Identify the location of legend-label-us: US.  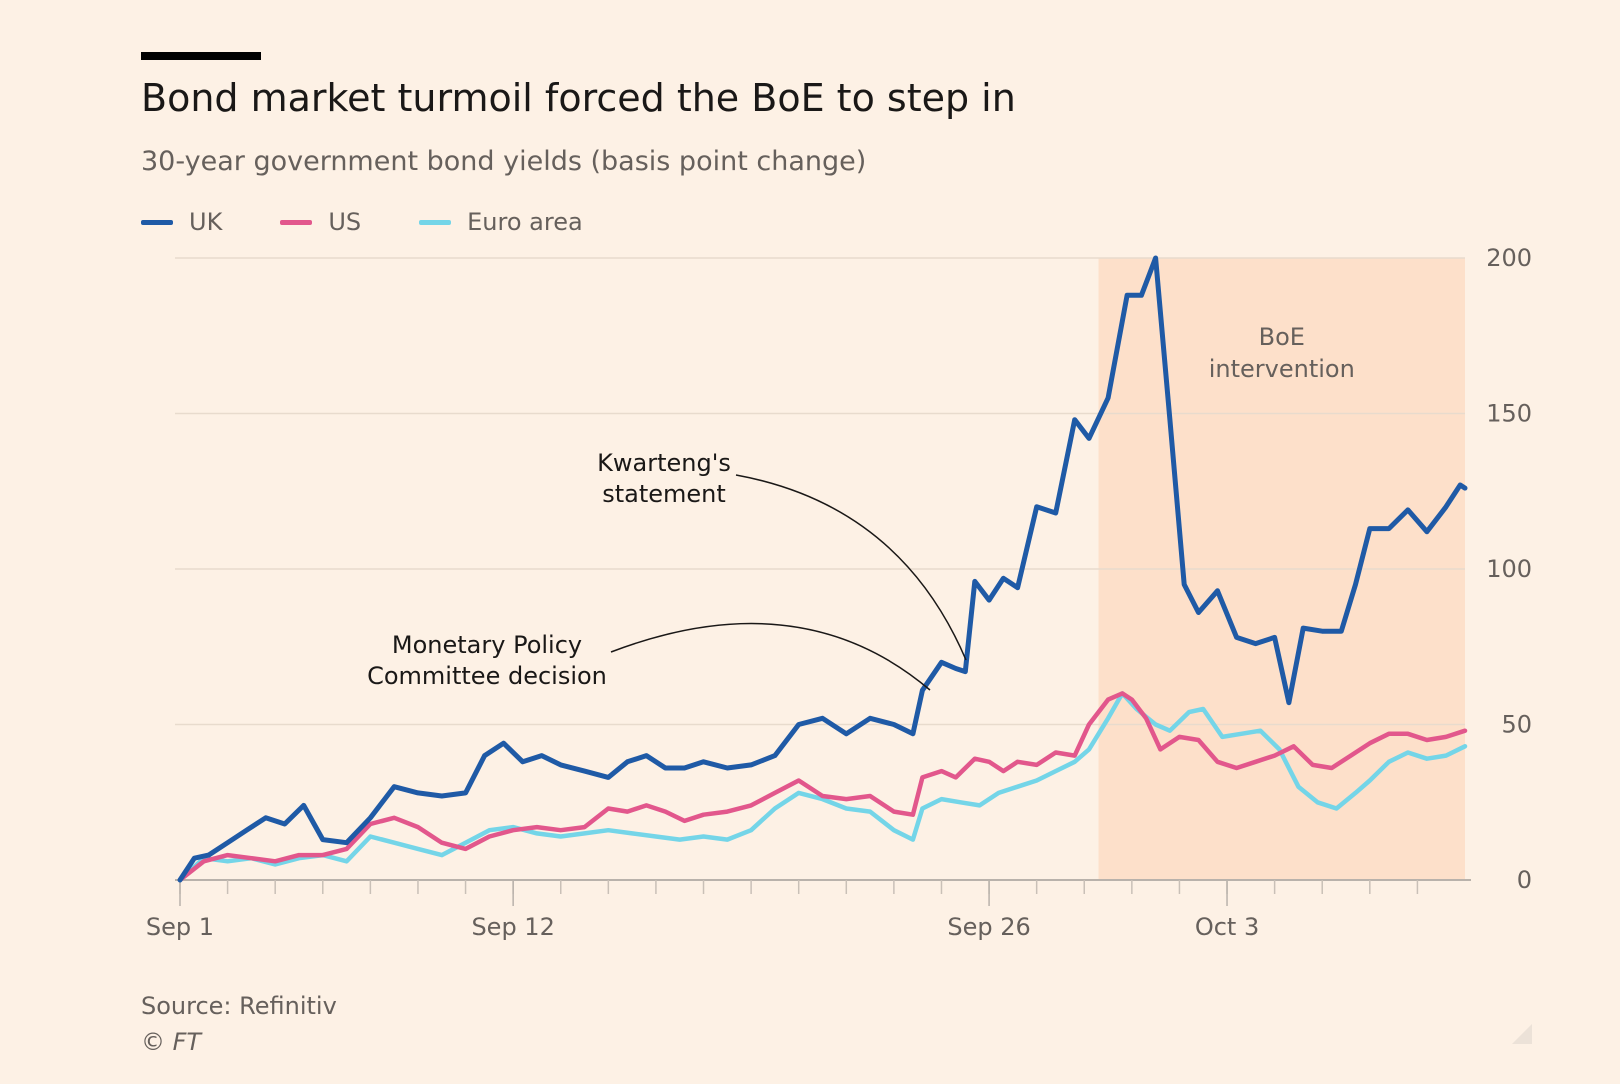
(345, 222).